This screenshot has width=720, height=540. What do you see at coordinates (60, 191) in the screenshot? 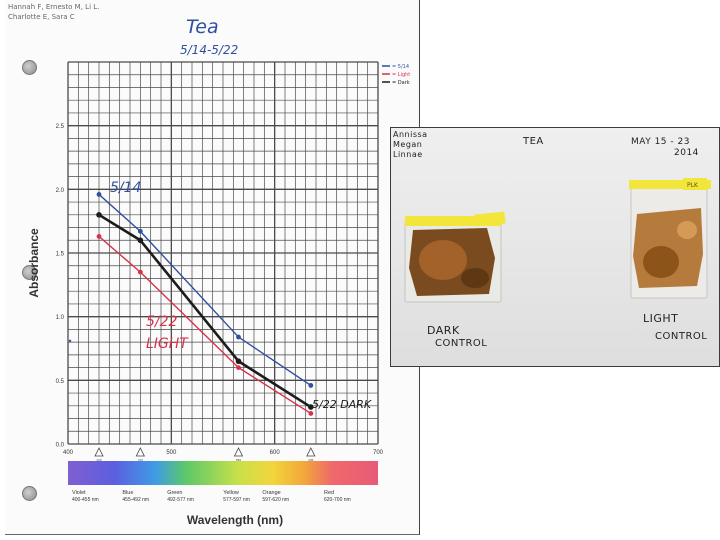
I see `y-tick-label: 2.0` at bounding box center [60, 191].